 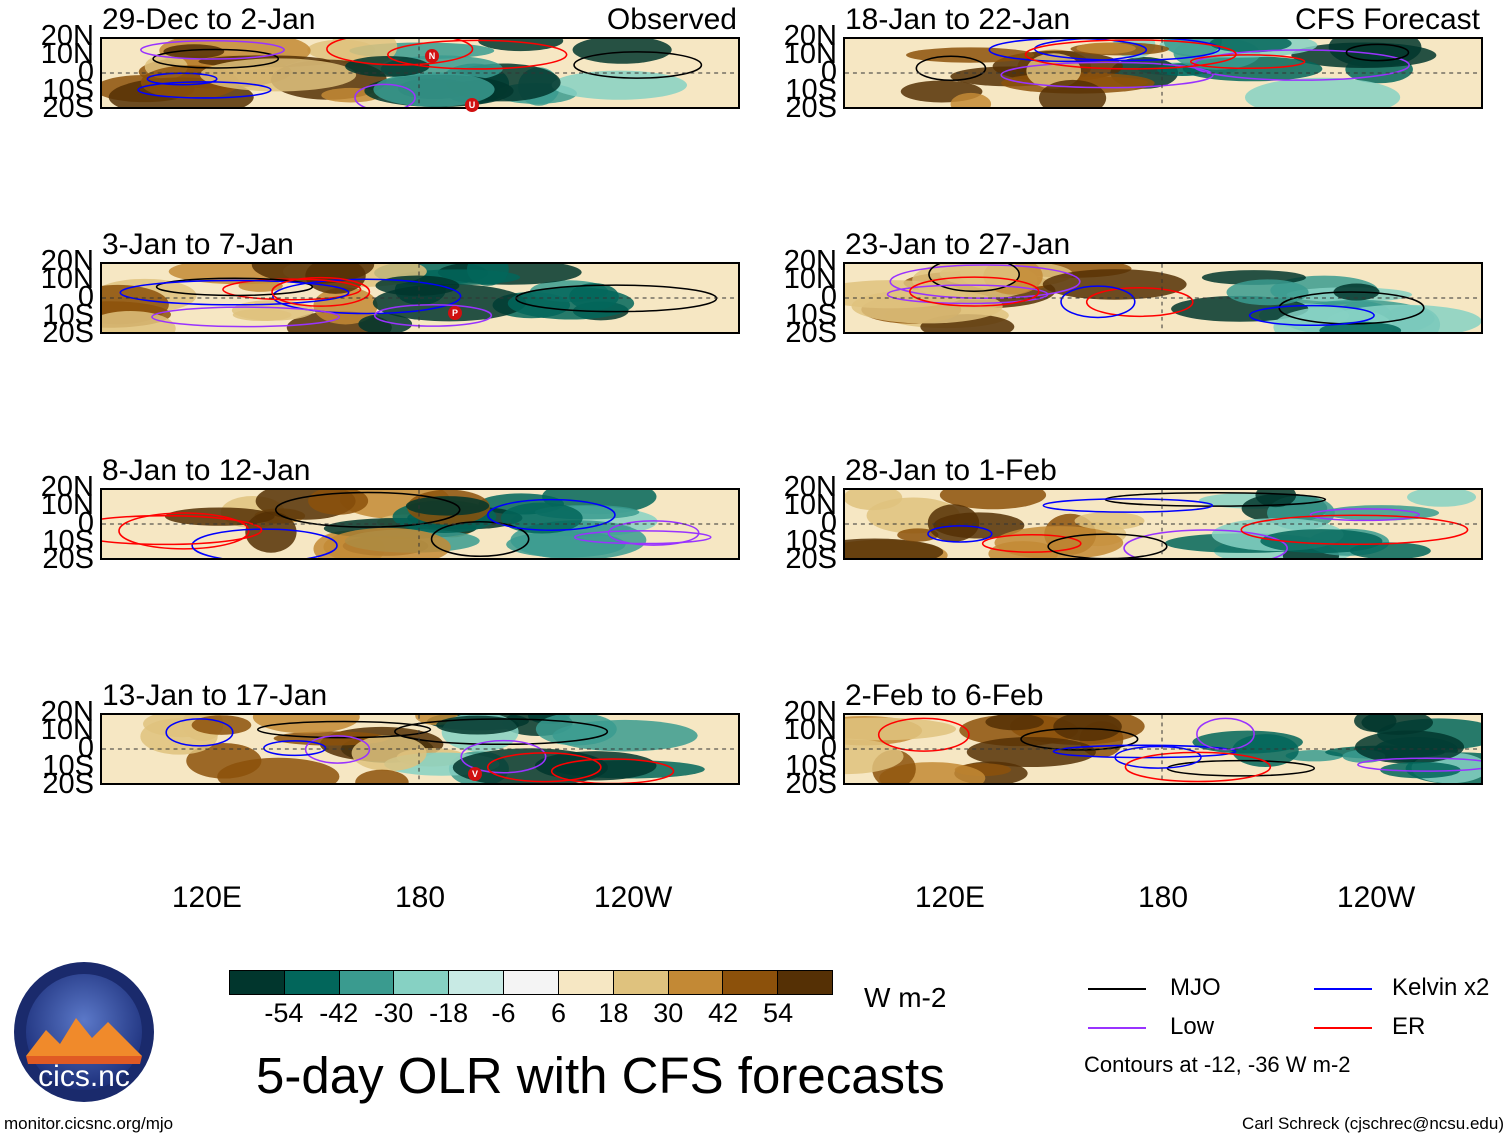 I want to click on colorbar-tick: -30, so click(x=394, y=1013).